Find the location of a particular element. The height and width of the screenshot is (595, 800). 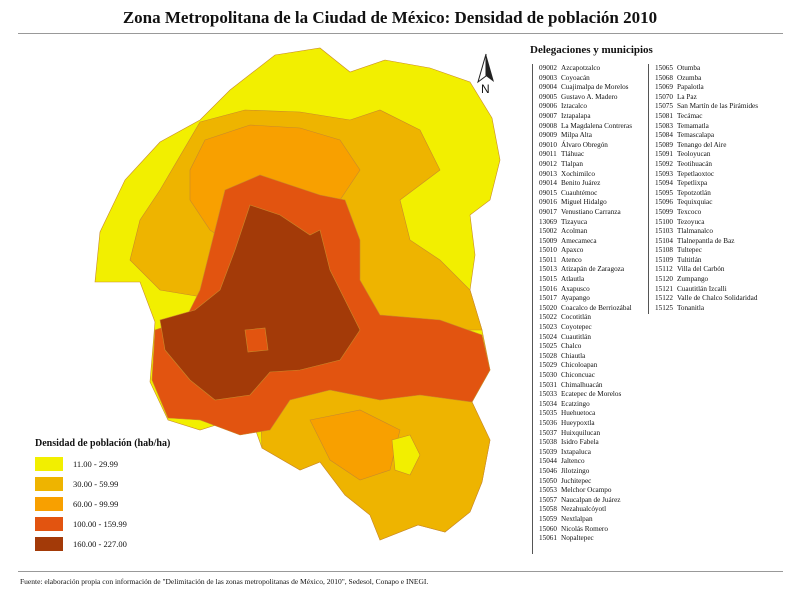

municipality-item: 09003 Coyoacán is located at coordinates (585, 79).